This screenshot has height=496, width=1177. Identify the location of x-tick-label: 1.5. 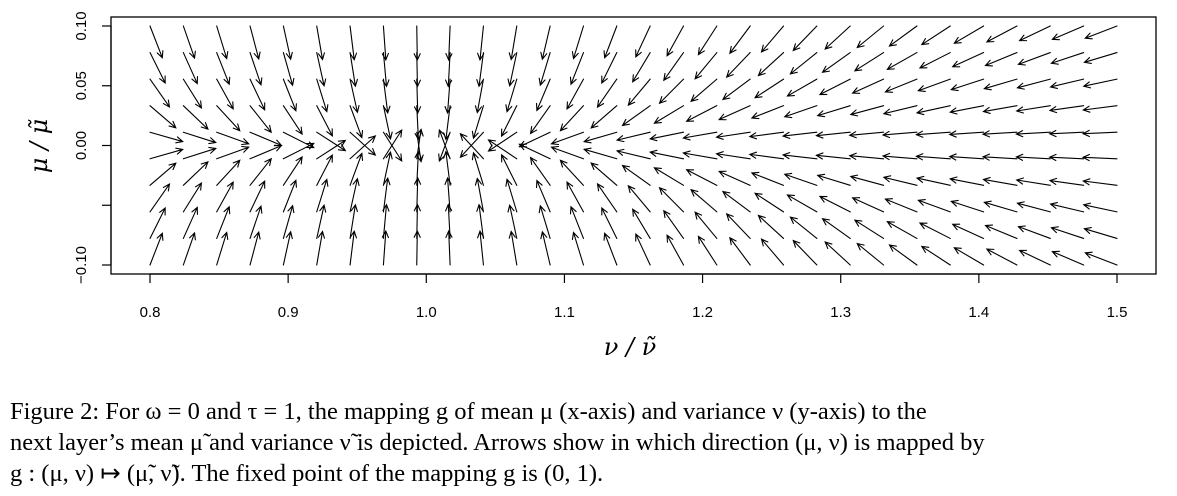
(1117, 312).